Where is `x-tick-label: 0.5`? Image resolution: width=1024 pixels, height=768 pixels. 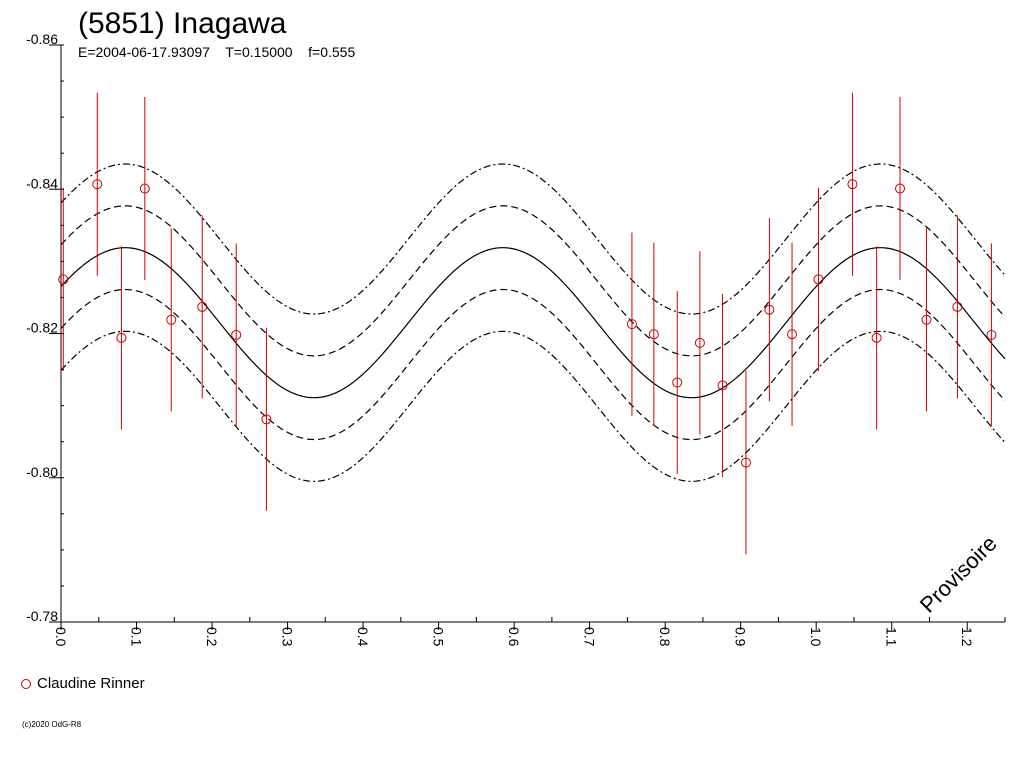 x-tick-label: 0.5 is located at coordinates (439, 637).